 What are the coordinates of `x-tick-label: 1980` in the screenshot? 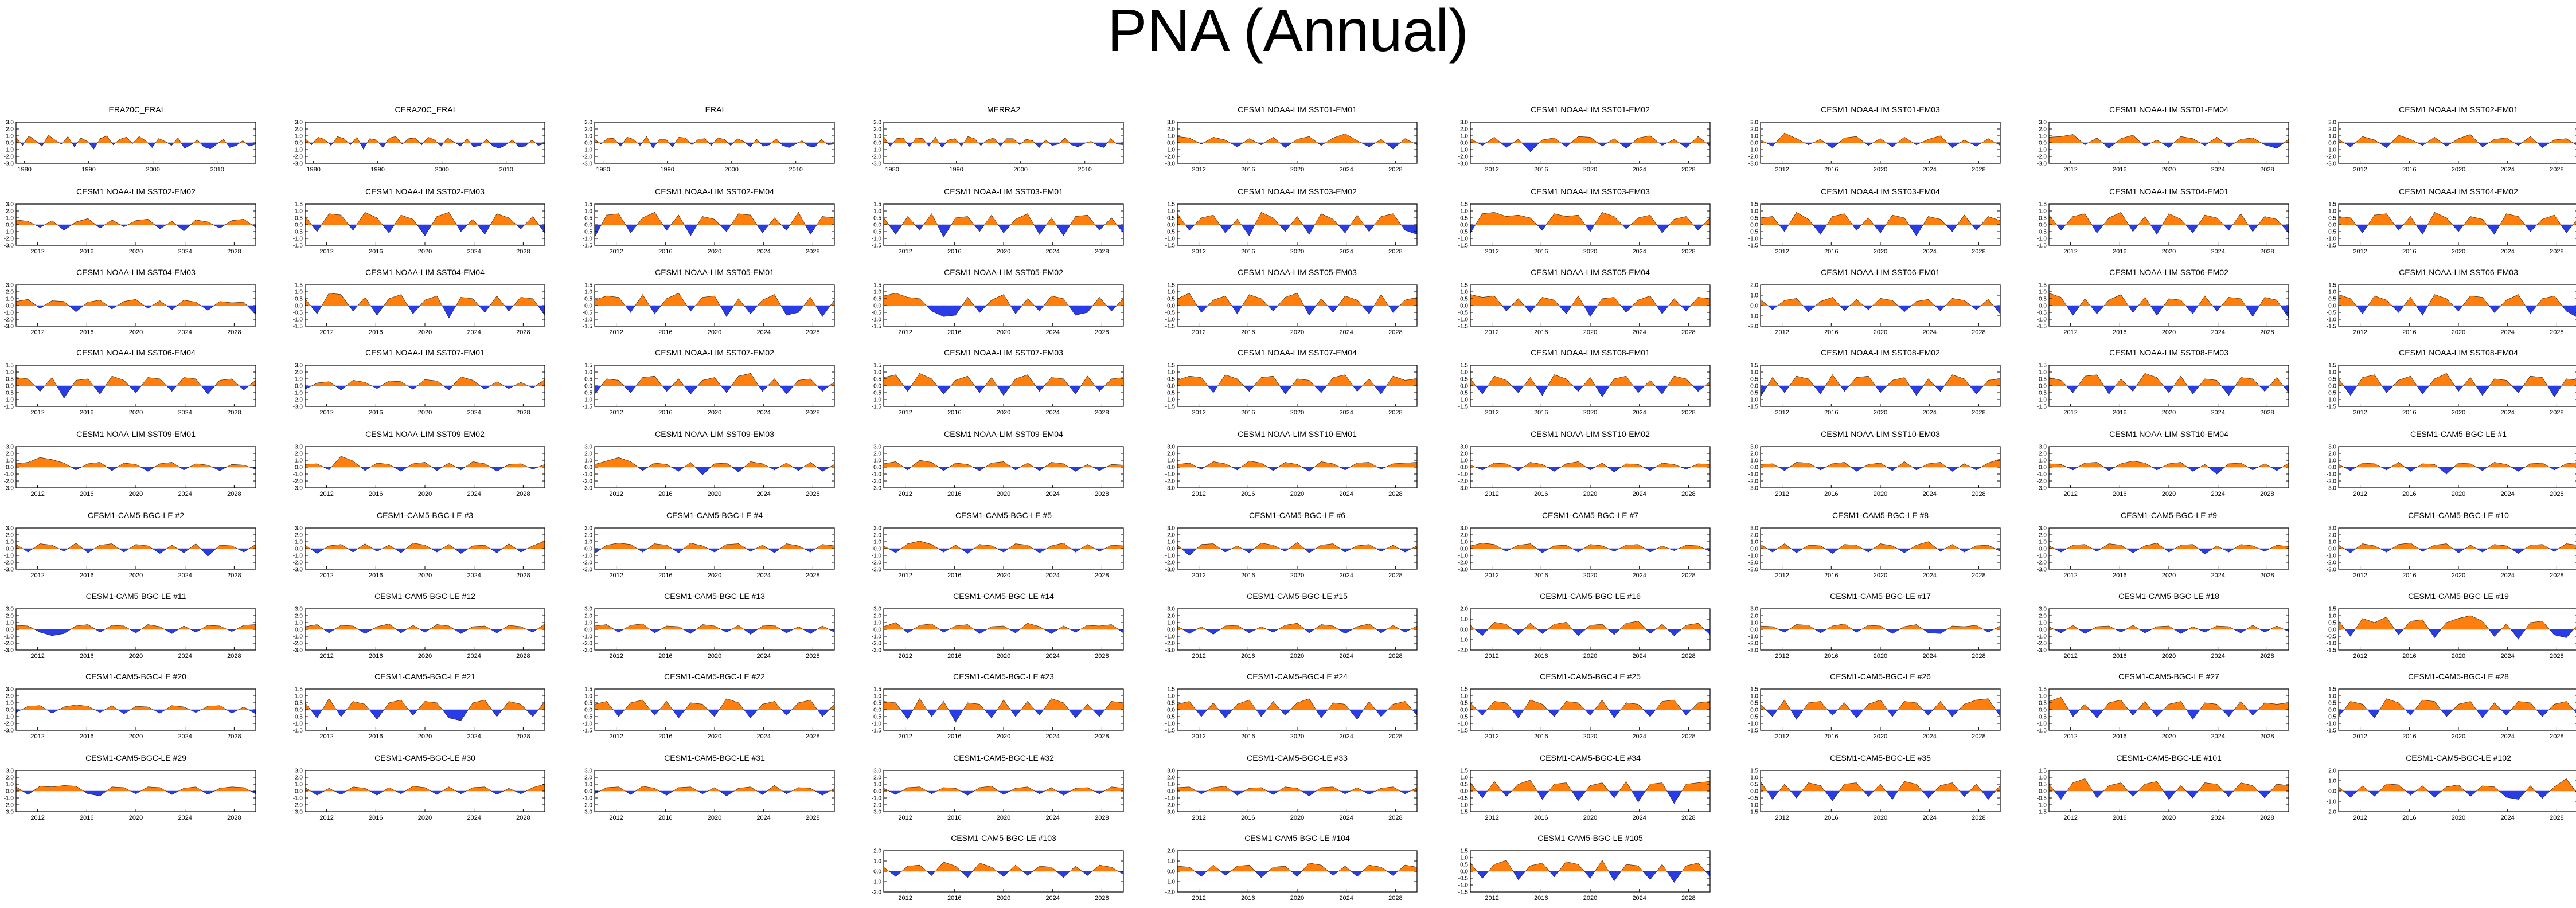 It's located at (24, 169).